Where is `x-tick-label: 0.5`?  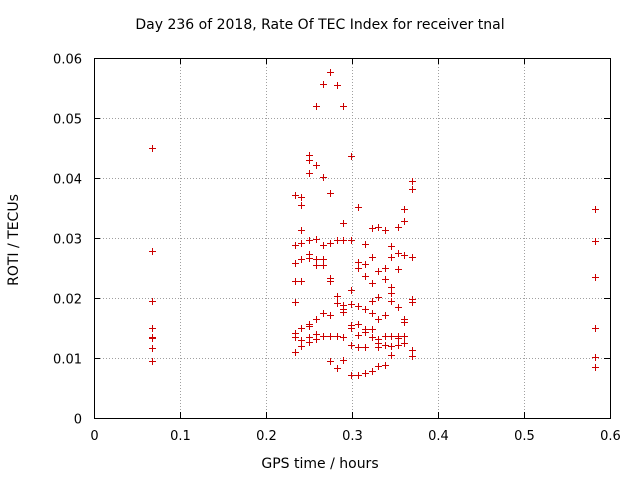 x-tick-label: 0.5 is located at coordinates (524, 436).